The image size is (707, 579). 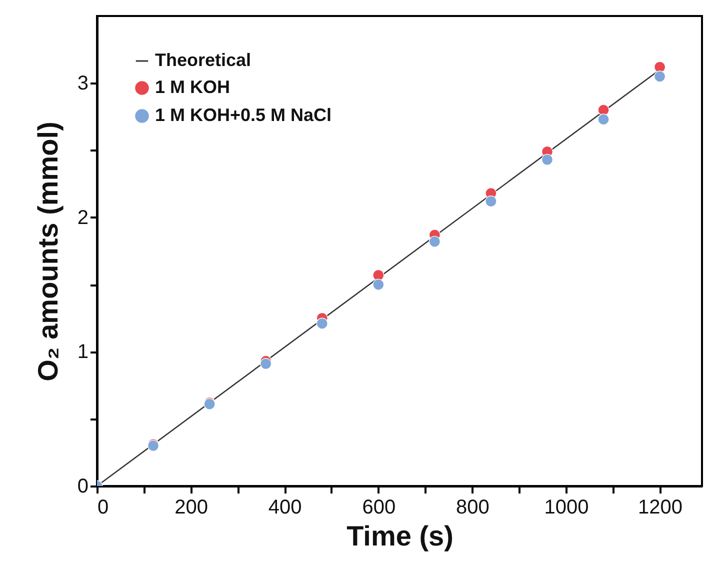 I want to click on x-tick-label: 800, so click(x=473, y=507).